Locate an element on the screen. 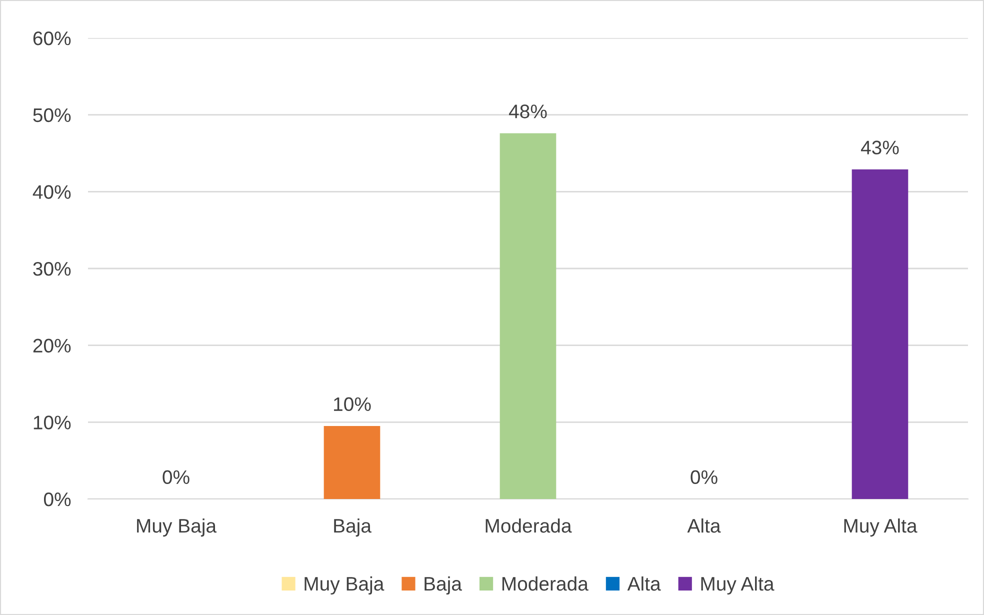 The width and height of the screenshot is (984, 615). x-tick-label: Moderada is located at coordinates (529, 525).